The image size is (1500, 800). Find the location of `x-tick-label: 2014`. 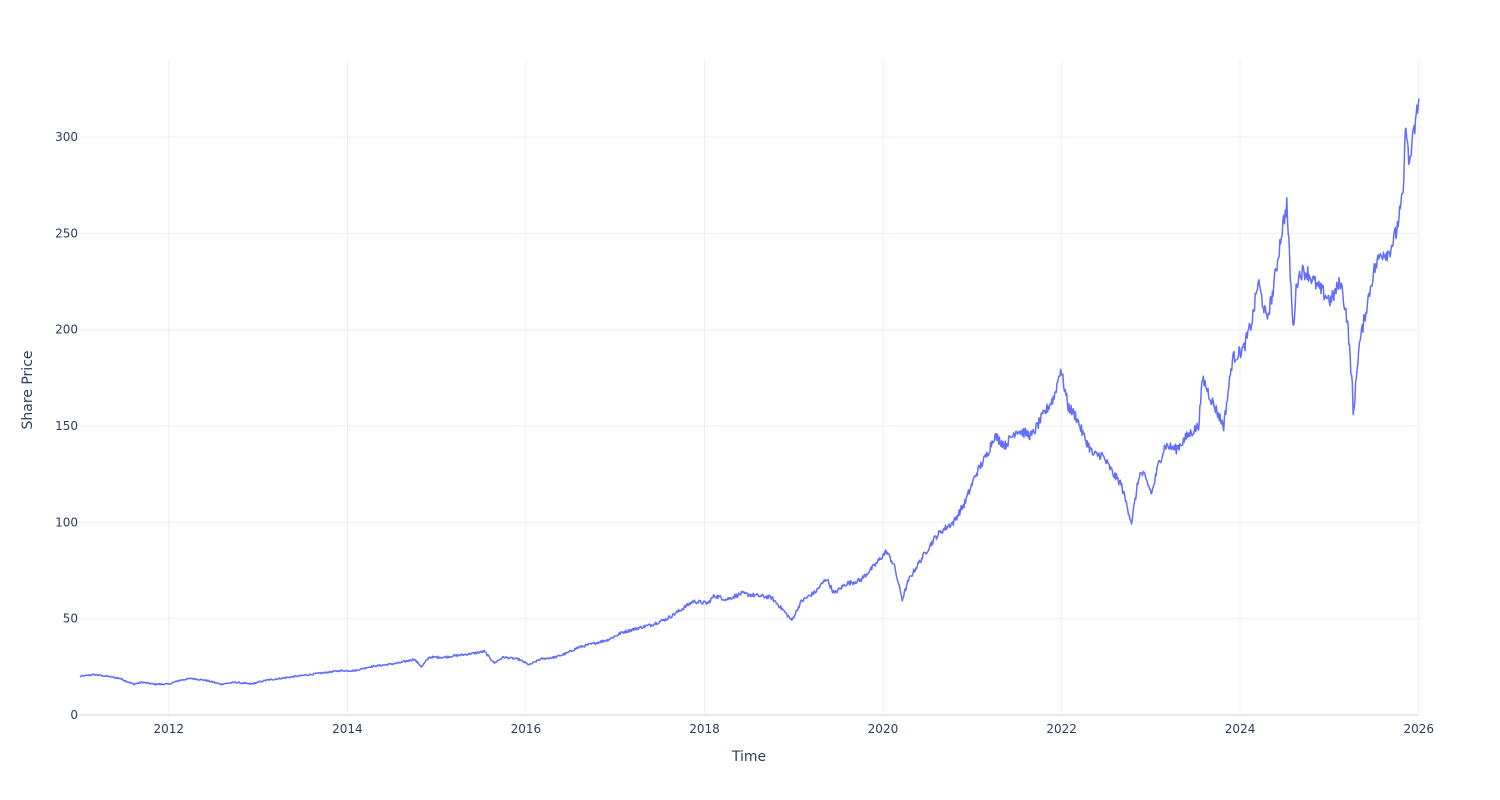

x-tick-label: 2014 is located at coordinates (347, 729).